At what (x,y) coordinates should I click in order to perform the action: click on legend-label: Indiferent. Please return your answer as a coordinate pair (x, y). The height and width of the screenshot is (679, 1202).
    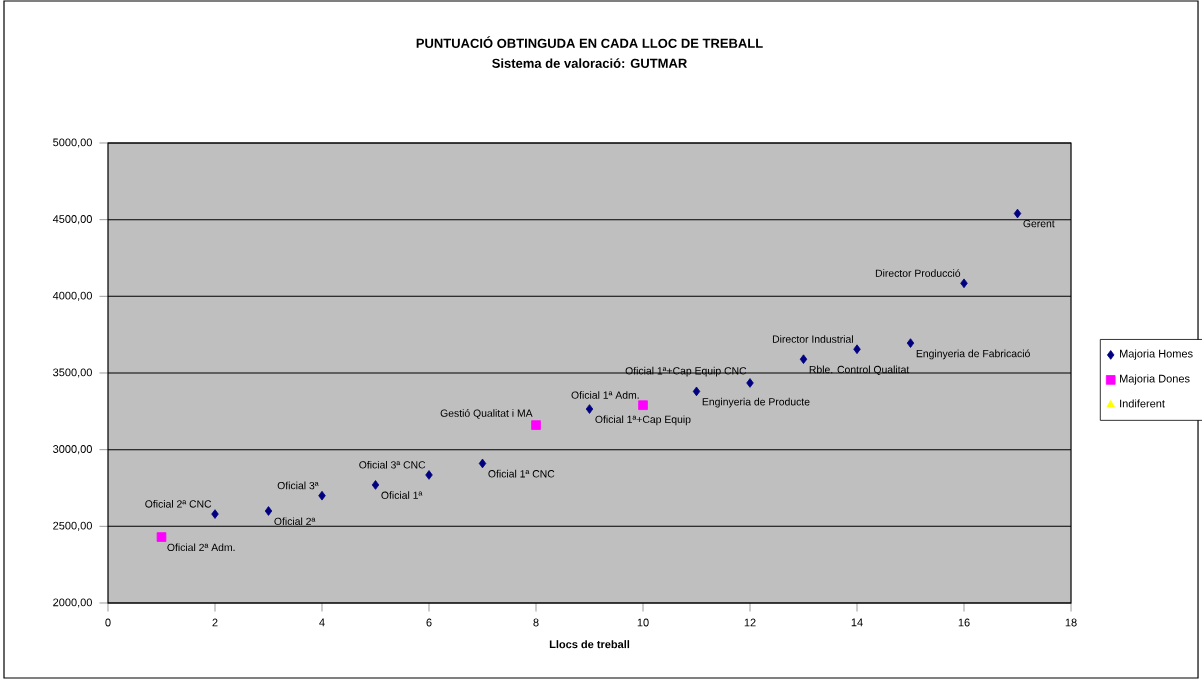
    Looking at the image, I should click on (1142, 403).